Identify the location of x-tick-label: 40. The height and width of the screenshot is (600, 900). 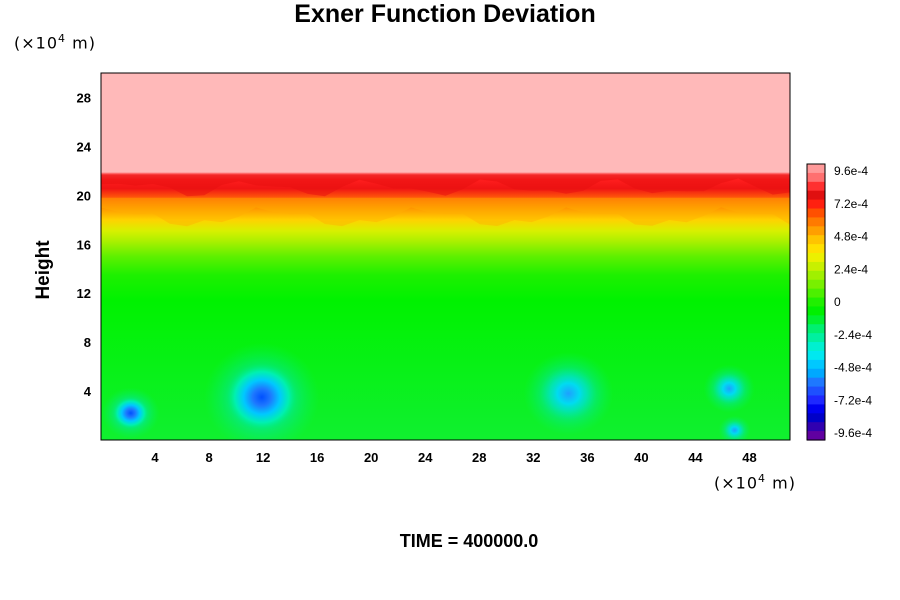
(641, 457).